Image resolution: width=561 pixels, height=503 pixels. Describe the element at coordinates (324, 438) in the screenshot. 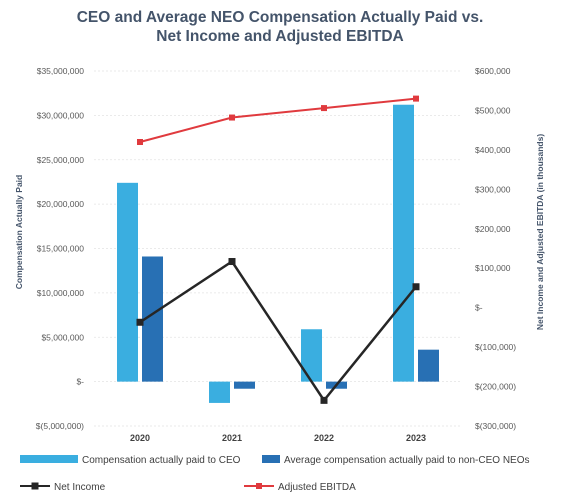

I see `x-tick-label: 2022` at that location.